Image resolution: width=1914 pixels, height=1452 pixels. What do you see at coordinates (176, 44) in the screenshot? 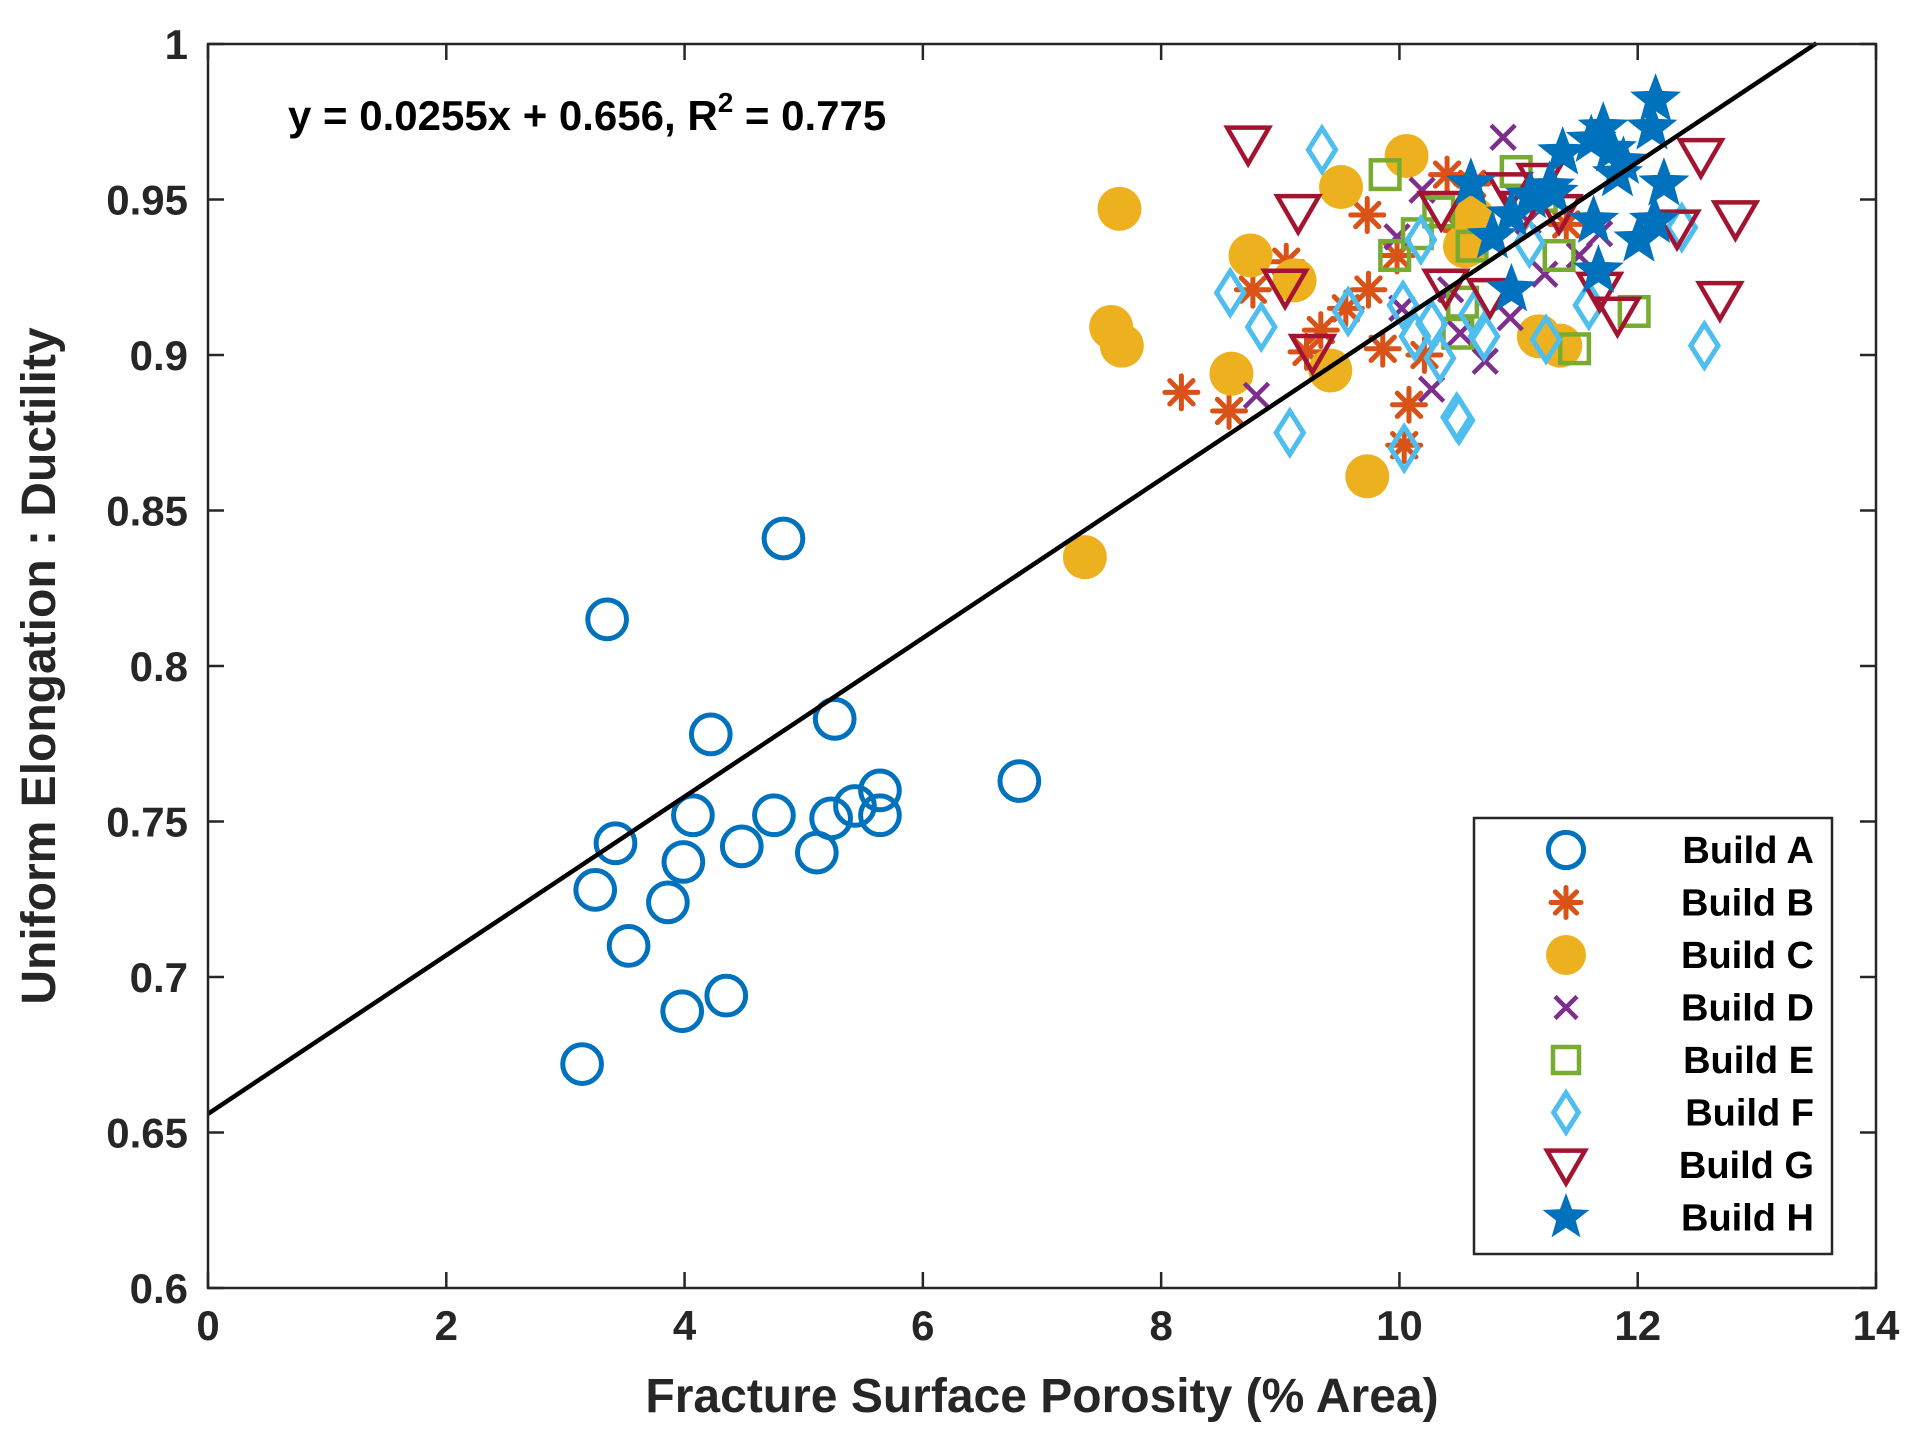
I see `y-tick-label: 1` at bounding box center [176, 44].